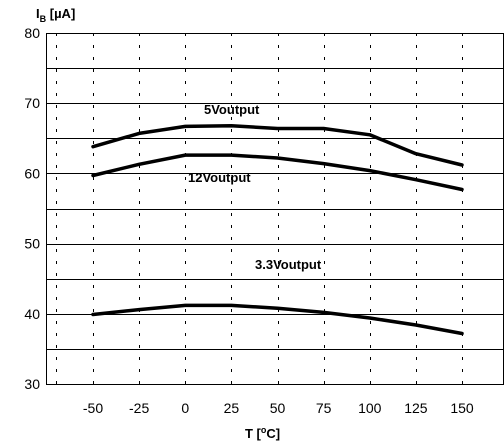 Image resolution: width=504 pixels, height=447 pixels. Describe the element at coordinates (288, 264) in the screenshot. I see `series-label-2: 3.3Voutput` at that location.